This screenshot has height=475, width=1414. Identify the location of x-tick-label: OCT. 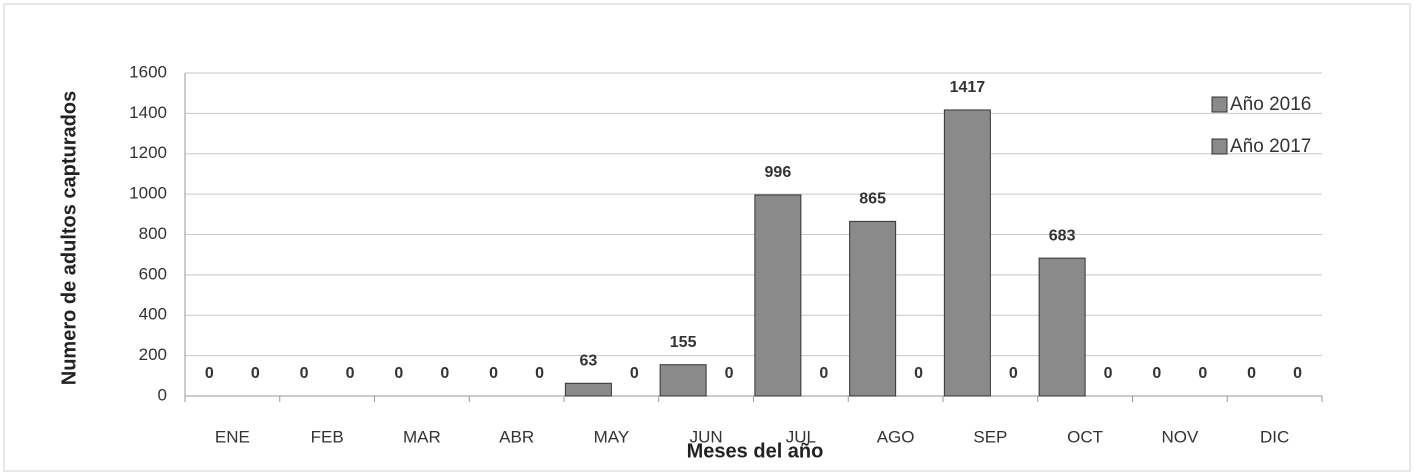
(1085, 436).